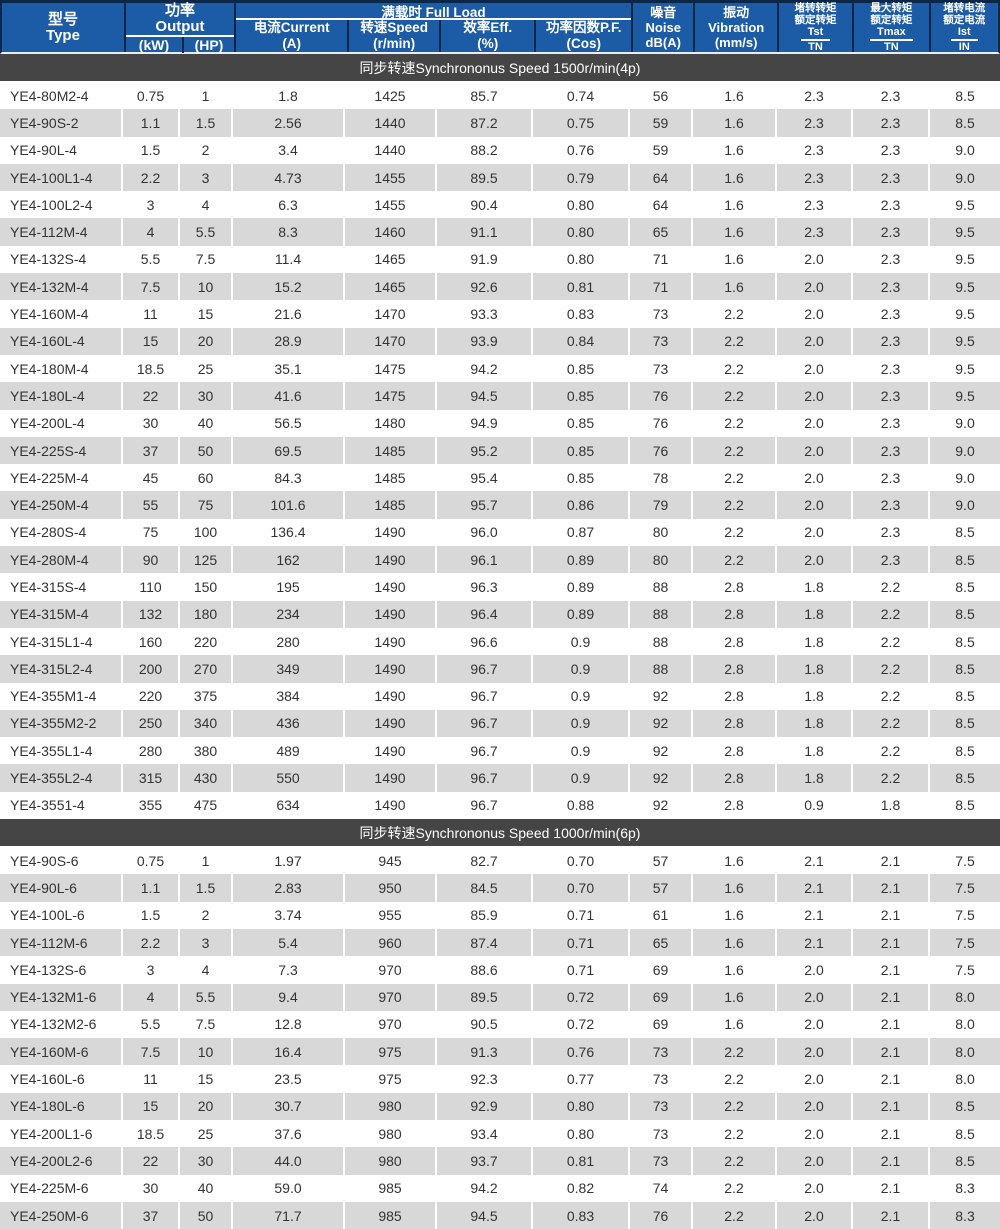 The width and height of the screenshot is (1000, 1229). I want to click on cell-hp: 220, so click(206, 641).